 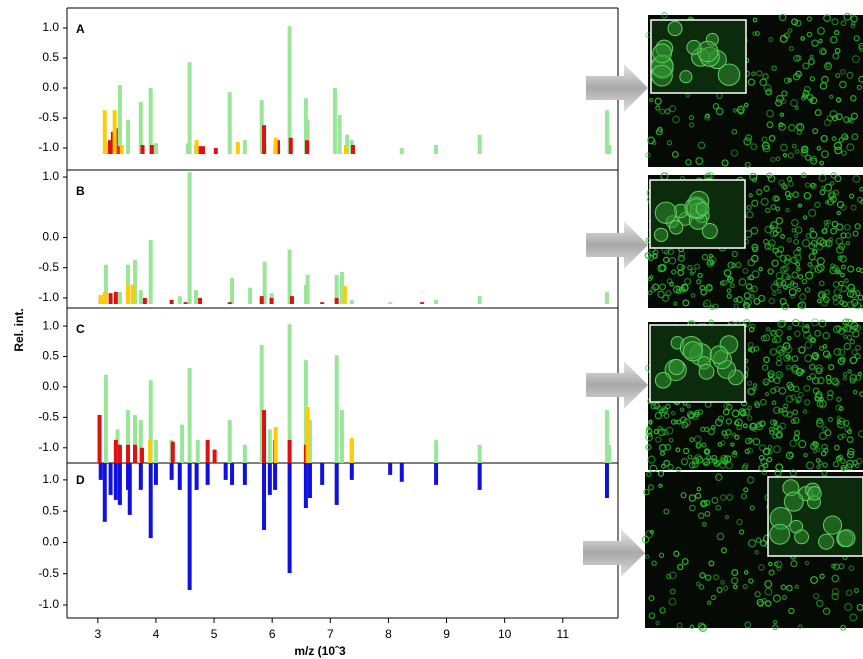 What do you see at coordinates (272, 634) in the screenshot?
I see `x-tick-label: 6` at bounding box center [272, 634].